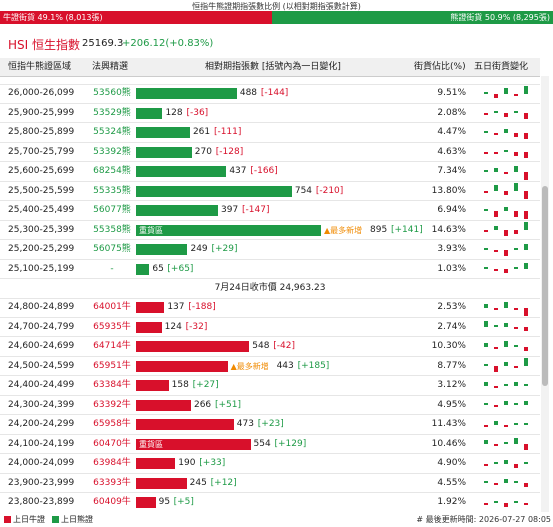 Image resolution: width=553 pixels, height=527 pixels. I want to click on range: 24,100-24,199, so click(41, 443).